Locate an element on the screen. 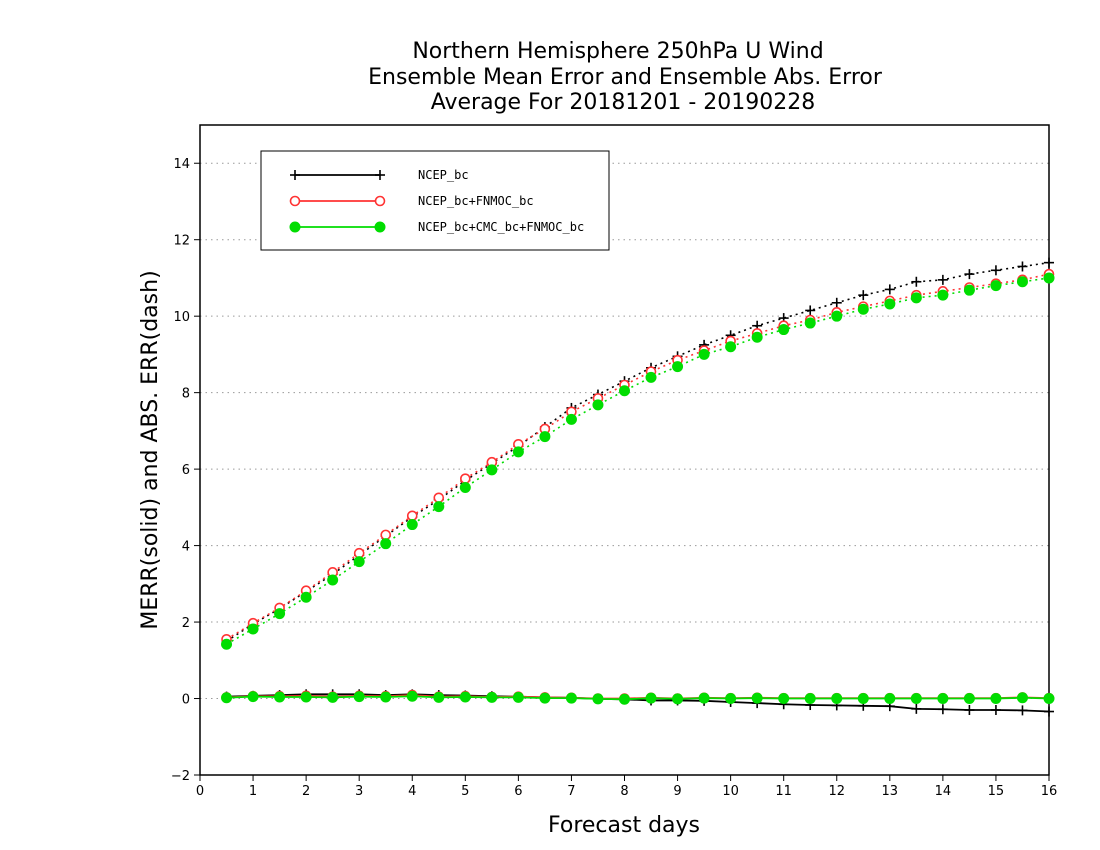 The image size is (1100, 850). x-tick-label: 5 is located at coordinates (465, 791).